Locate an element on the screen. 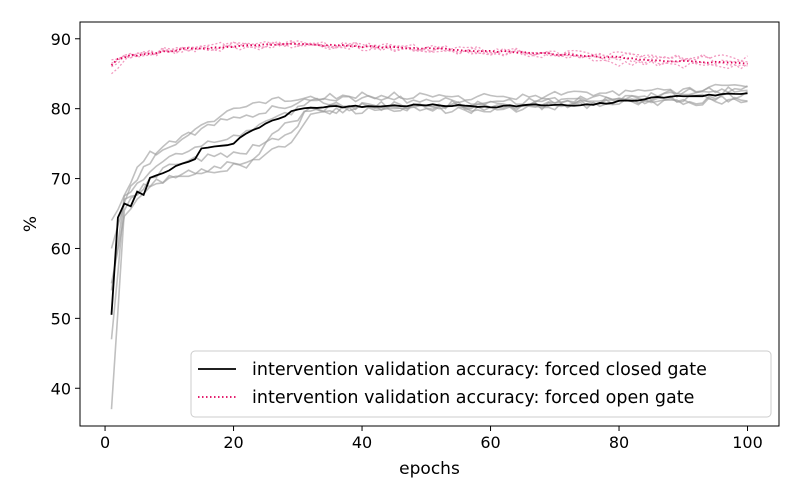 The width and height of the screenshot is (800, 500). x-axis-label: epochs is located at coordinates (429, 469).